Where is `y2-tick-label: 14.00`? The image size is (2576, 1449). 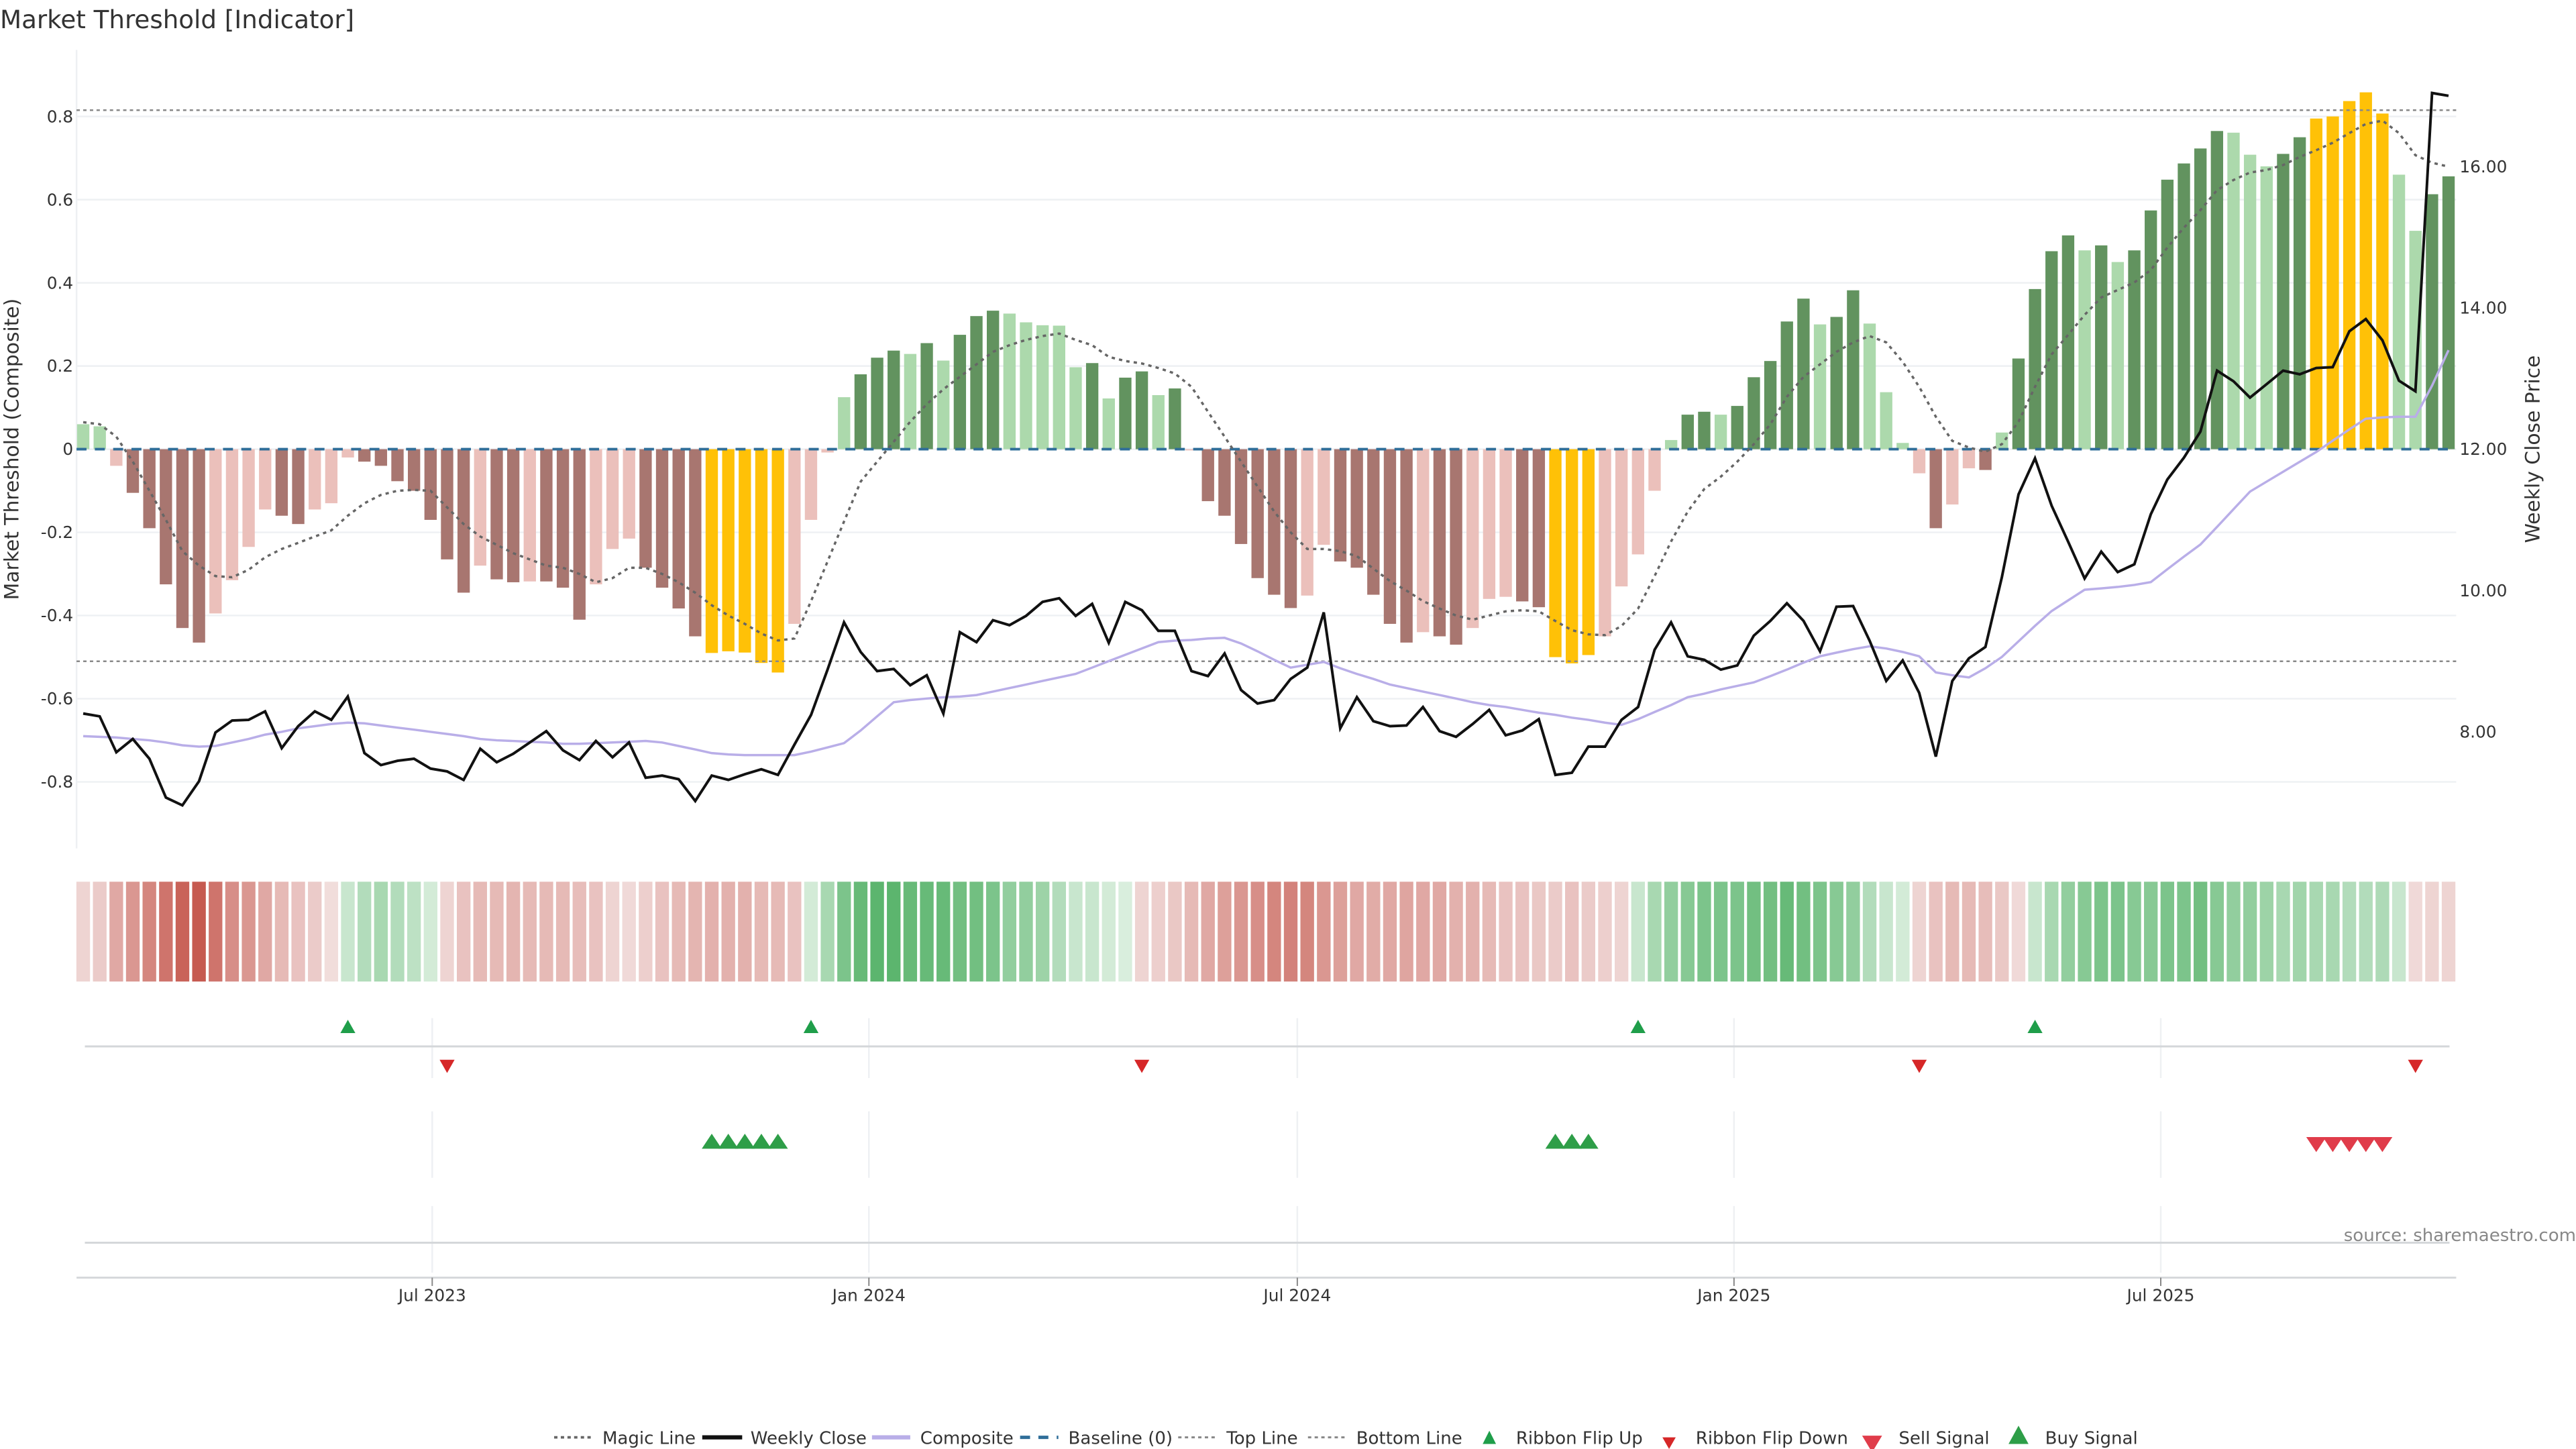 y2-tick-label: 14.00 is located at coordinates (2483, 308).